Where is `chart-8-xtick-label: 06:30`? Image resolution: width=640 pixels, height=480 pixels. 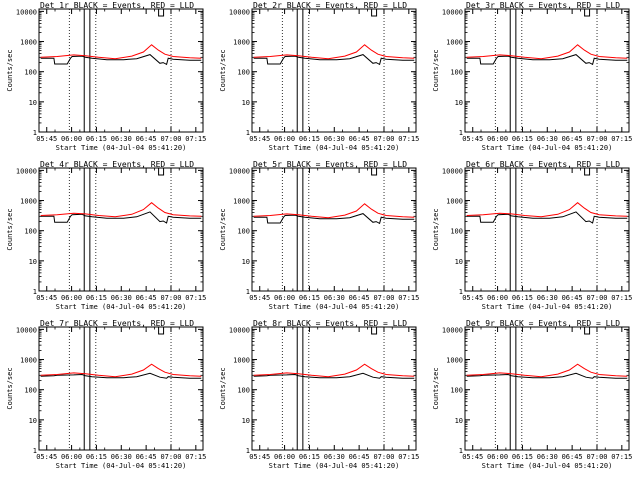 chart-8-xtick-label: 06:30 is located at coordinates (334, 457).